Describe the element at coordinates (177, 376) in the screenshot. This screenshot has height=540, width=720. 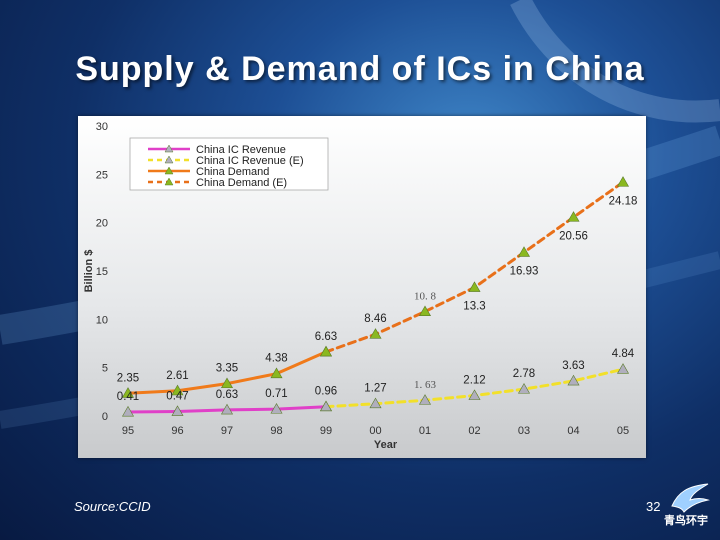
I see `data-label: 2.61` at that location.